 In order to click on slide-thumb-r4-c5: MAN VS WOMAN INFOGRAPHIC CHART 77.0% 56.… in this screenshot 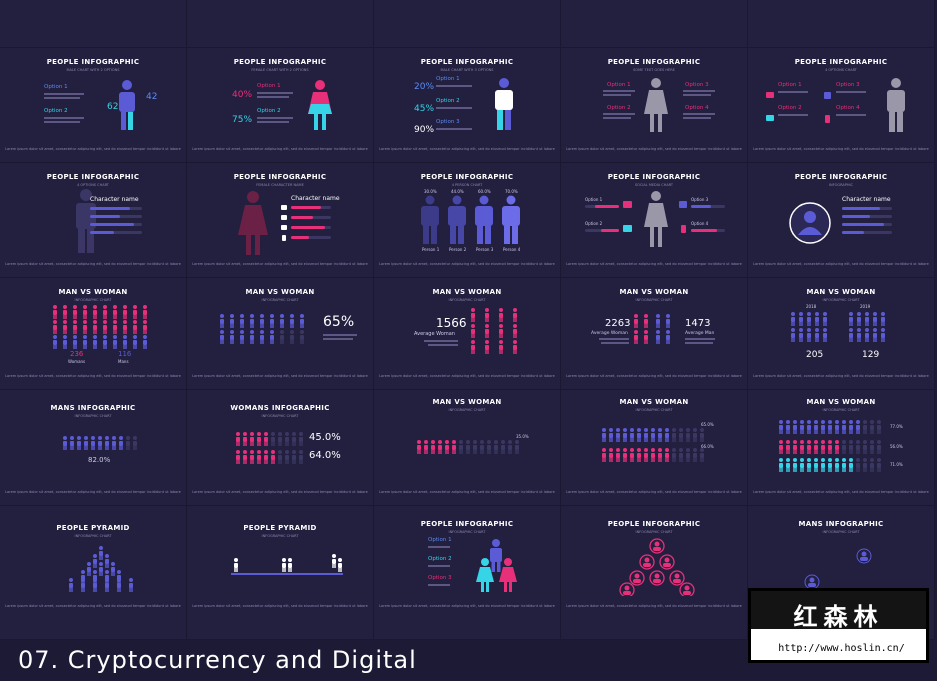, I will do `click(841, 448)`.